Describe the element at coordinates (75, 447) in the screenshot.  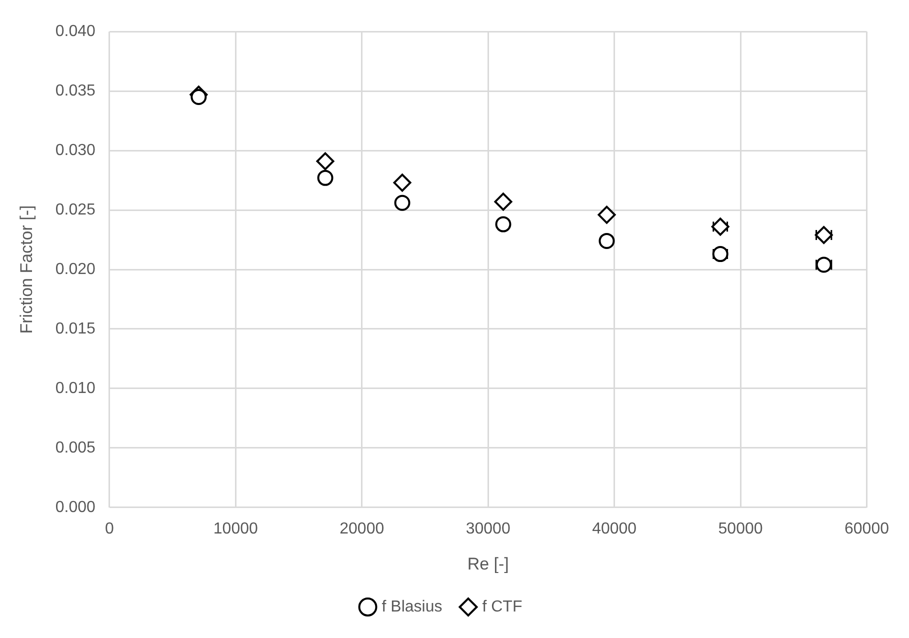
I see `y-tick-label: 0.005` at that location.